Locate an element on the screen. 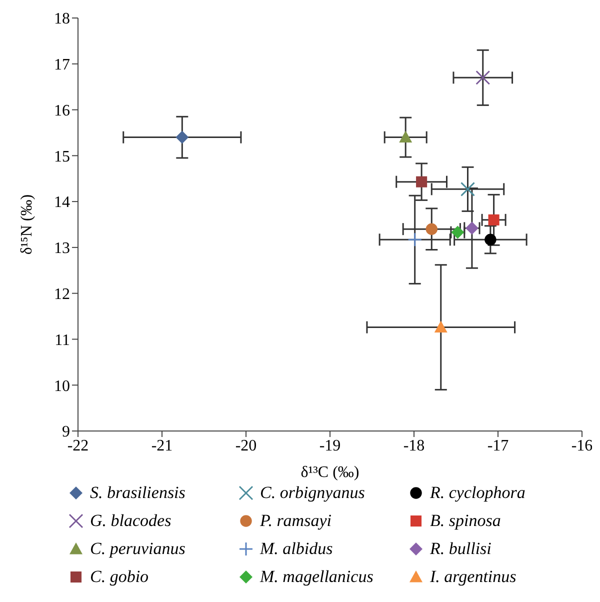  legend-label: M. albidus is located at coordinates (296, 549).